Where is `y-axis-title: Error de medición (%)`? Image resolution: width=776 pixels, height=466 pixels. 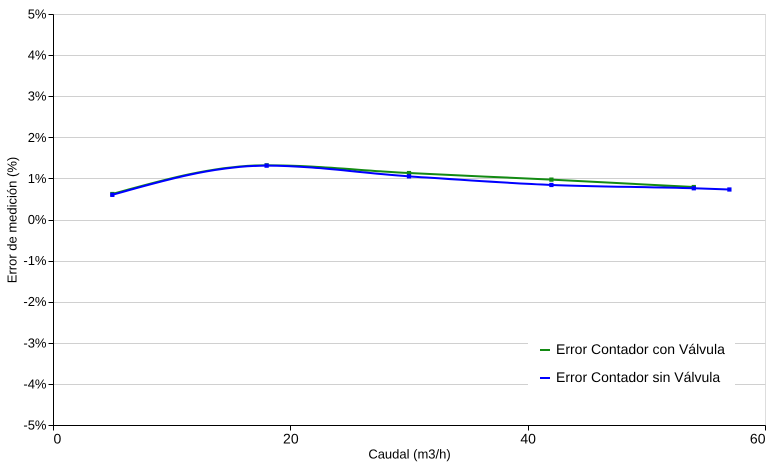
y-axis-title: Error de medición (%) is located at coordinates (12, 220).